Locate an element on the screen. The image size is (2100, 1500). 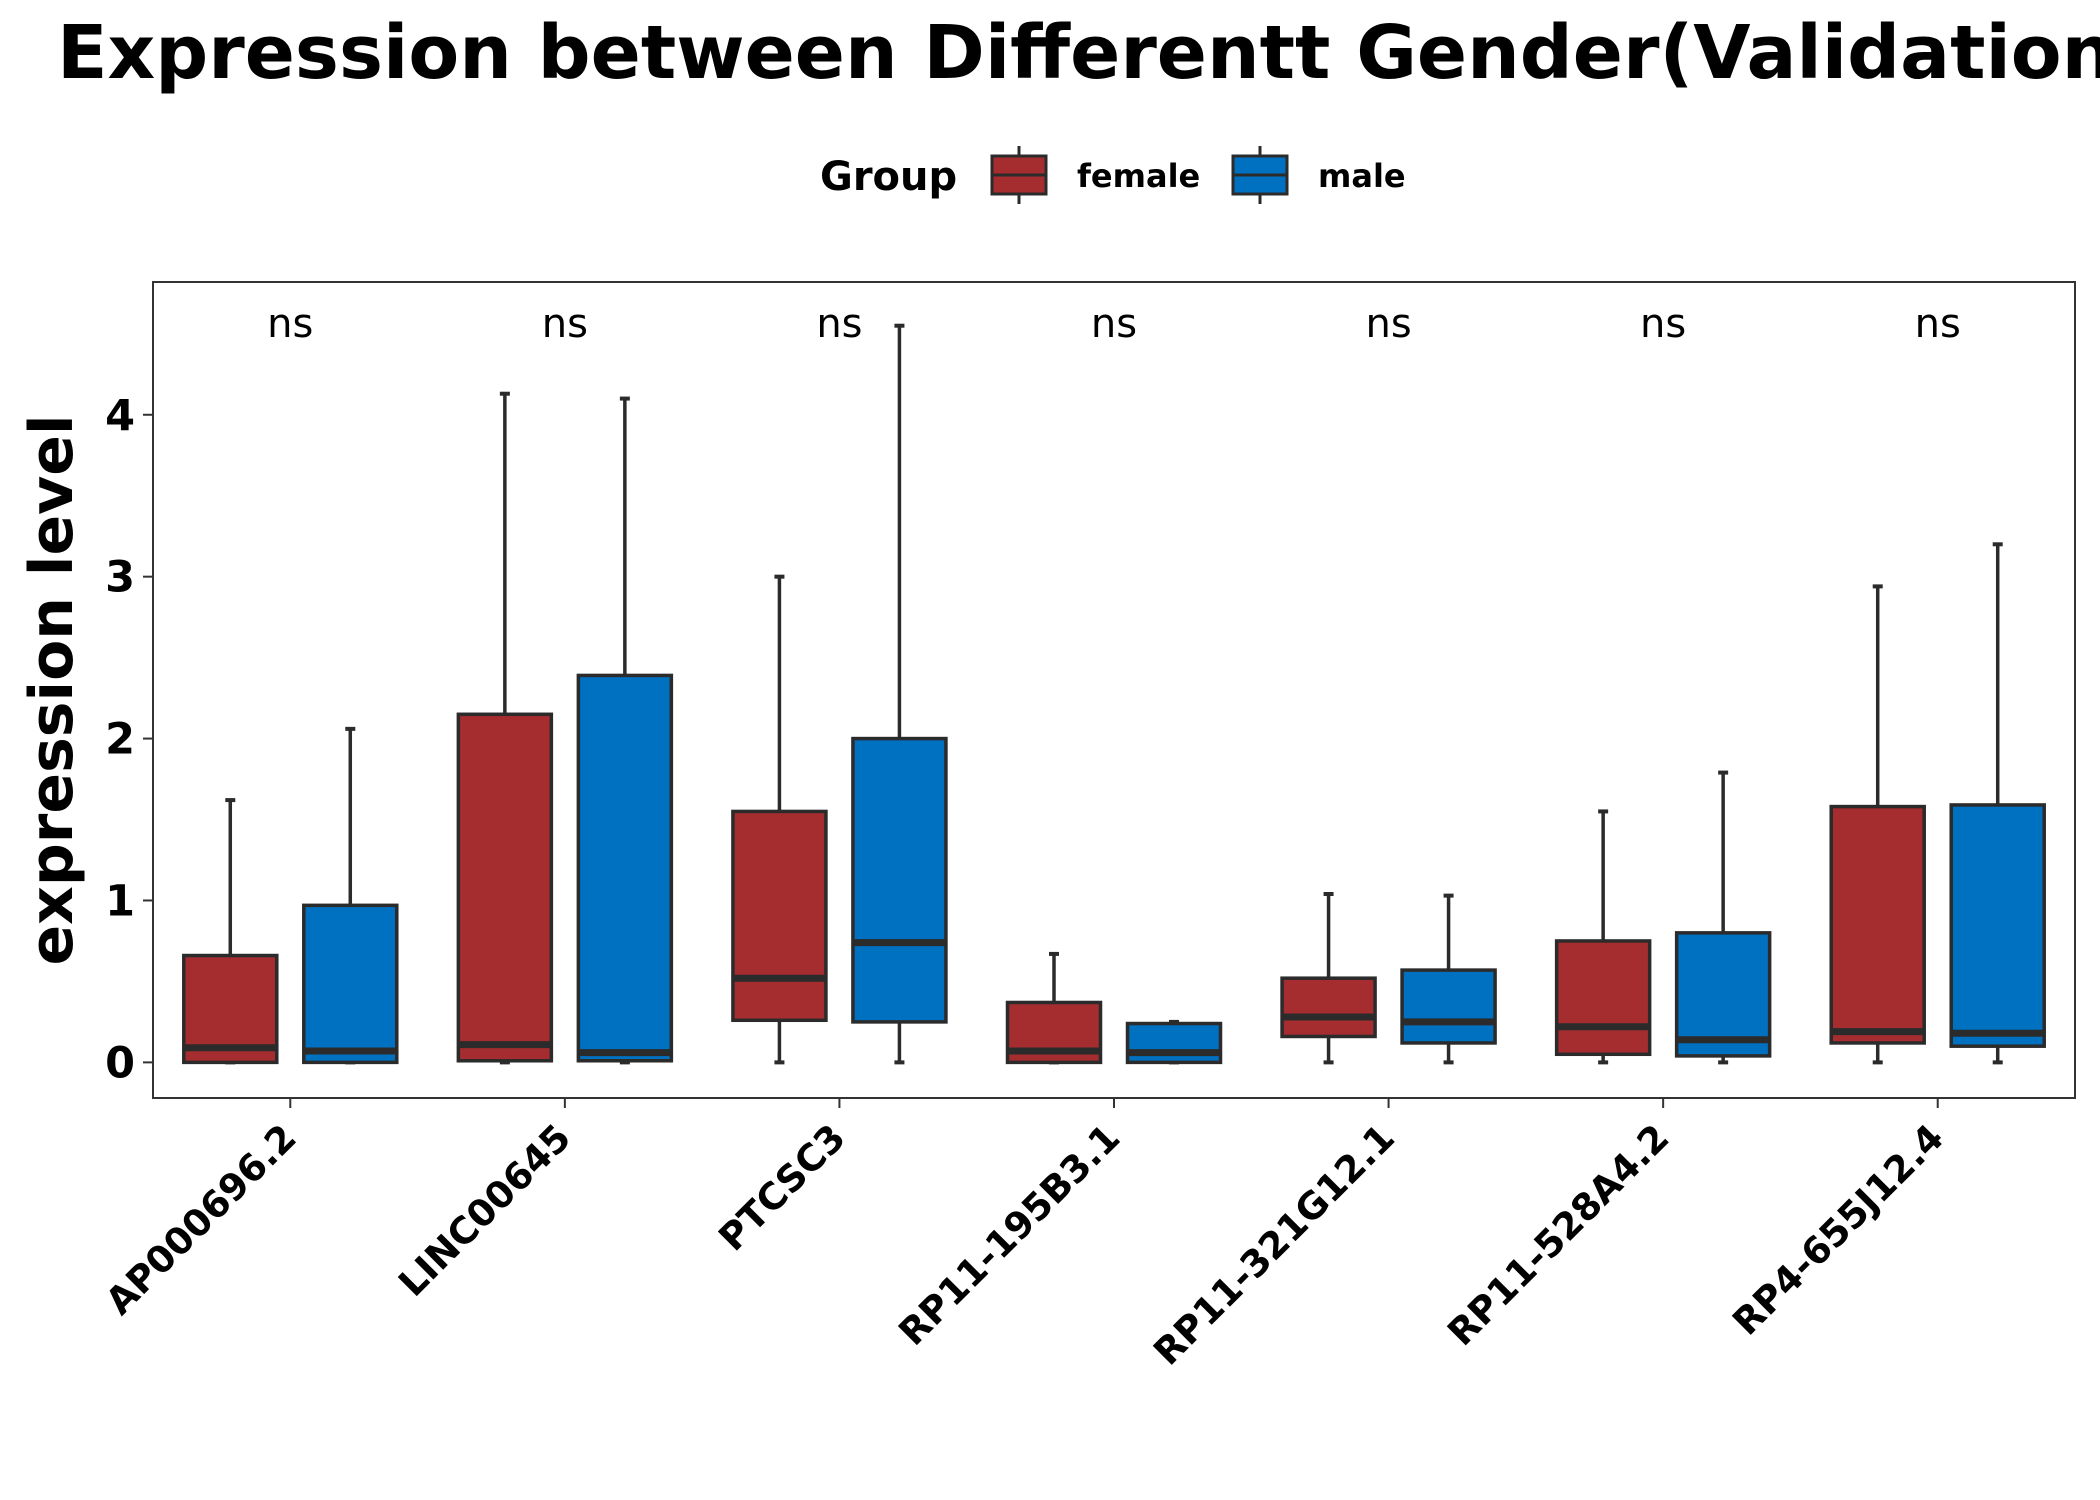
y-tick-label: 2 is located at coordinates (120, 740).